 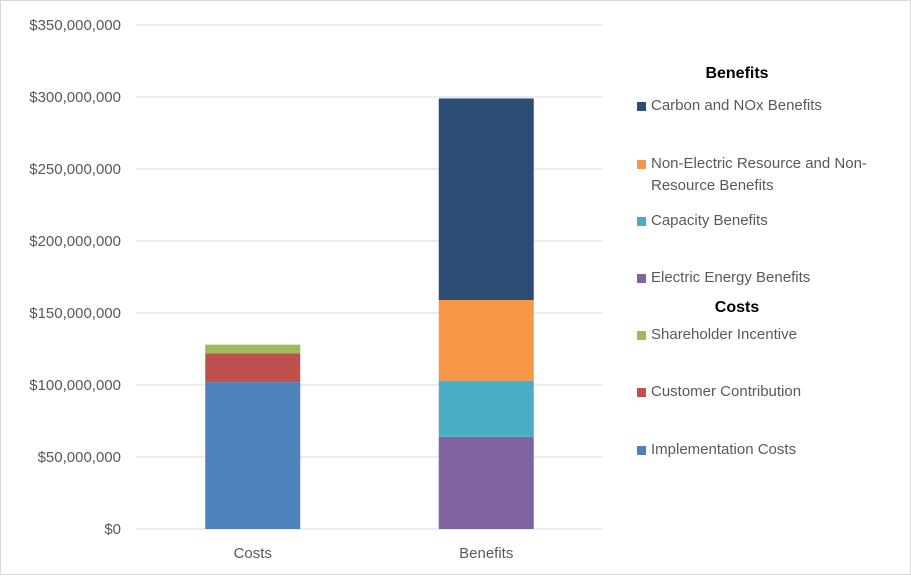 What do you see at coordinates (75, 313) in the screenshot?
I see `y-tick-label: $150,000,000` at bounding box center [75, 313].